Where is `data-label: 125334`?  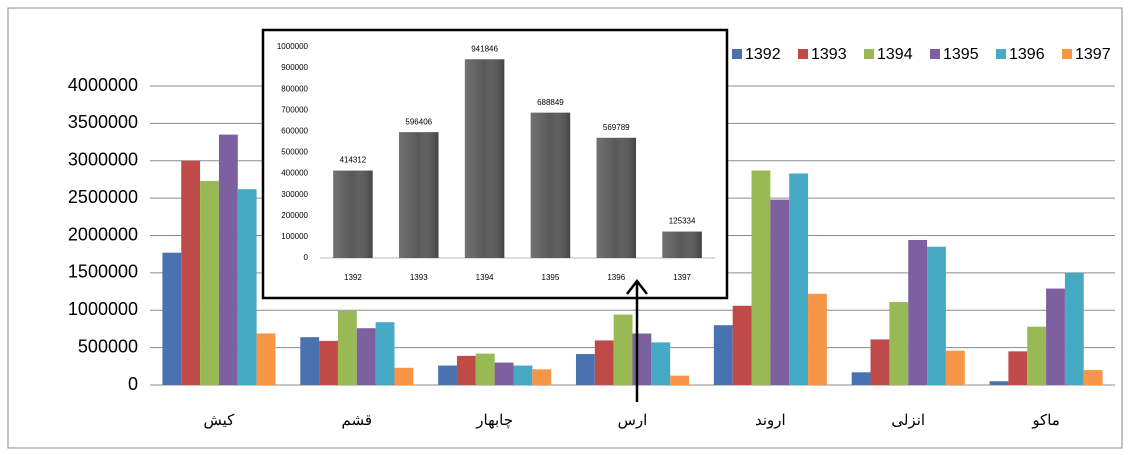
data-label: 125334 is located at coordinates (682, 221).